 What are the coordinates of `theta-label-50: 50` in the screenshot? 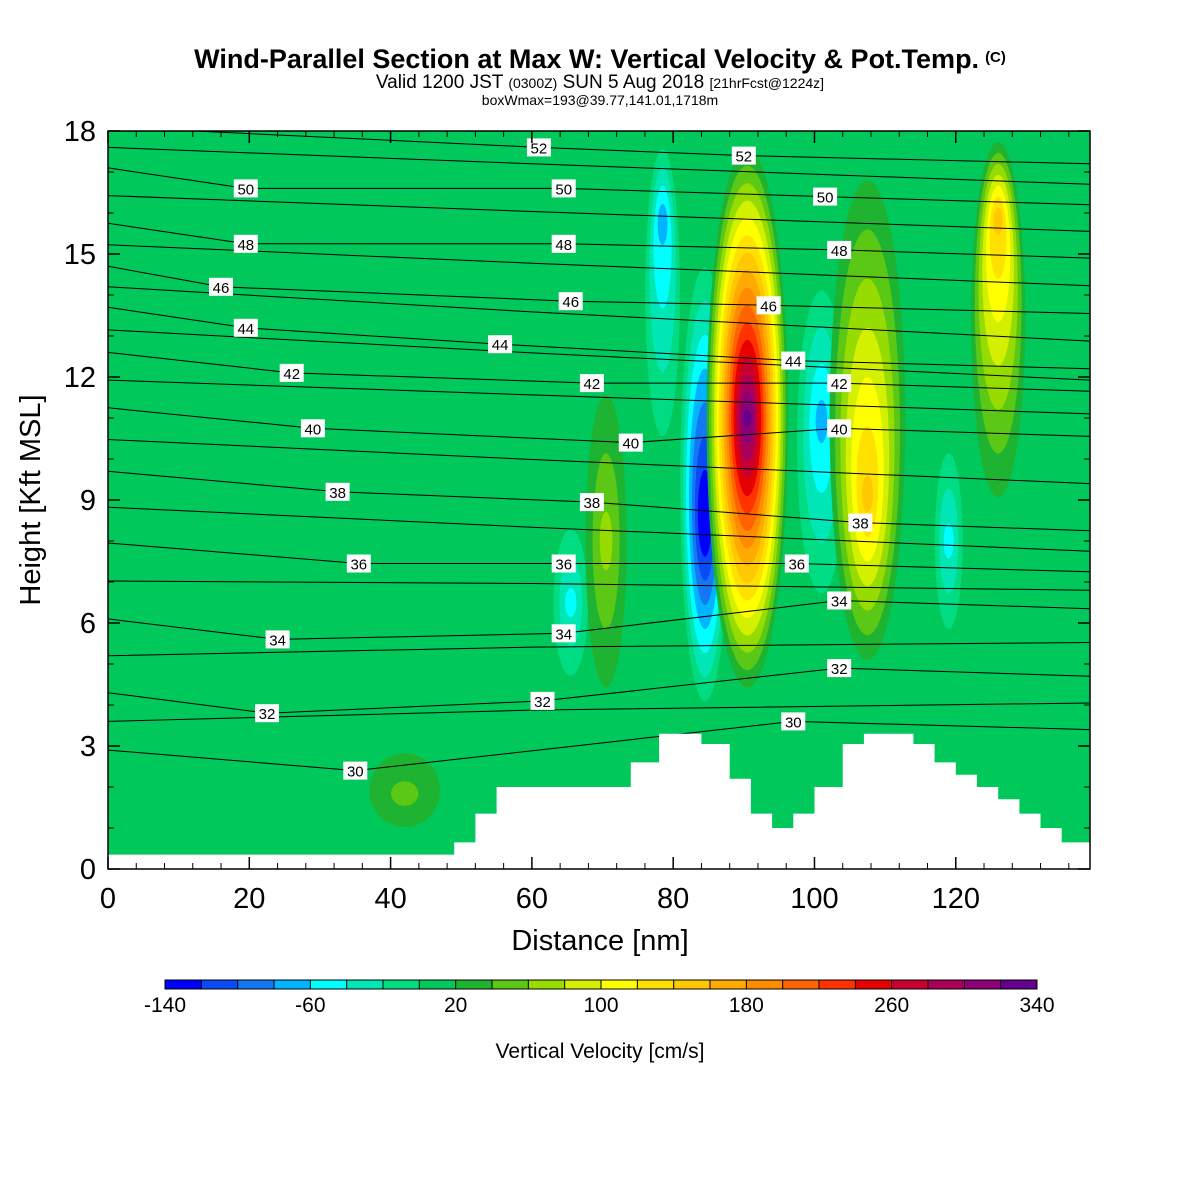 It's located at (563, 188).